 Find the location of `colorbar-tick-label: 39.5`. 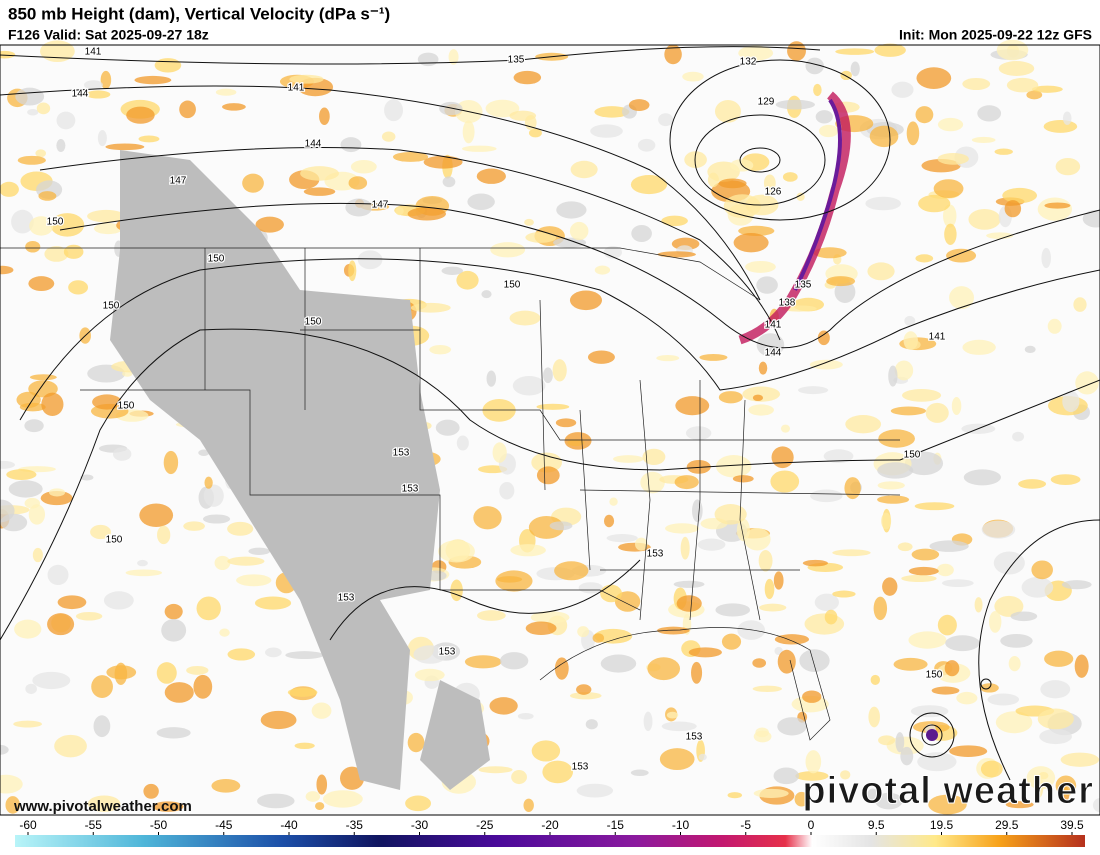

colorbar-tick-label: 39.5 is located at coordinates (1072, 825).